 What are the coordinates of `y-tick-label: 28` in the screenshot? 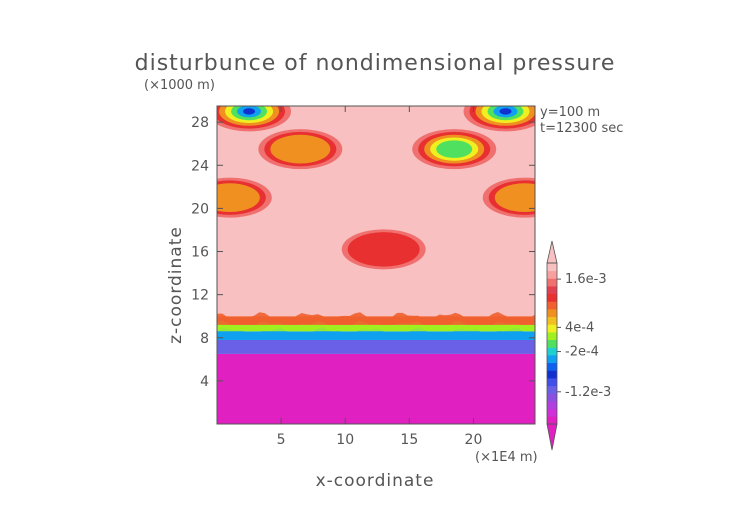 It's located at (200, 123).